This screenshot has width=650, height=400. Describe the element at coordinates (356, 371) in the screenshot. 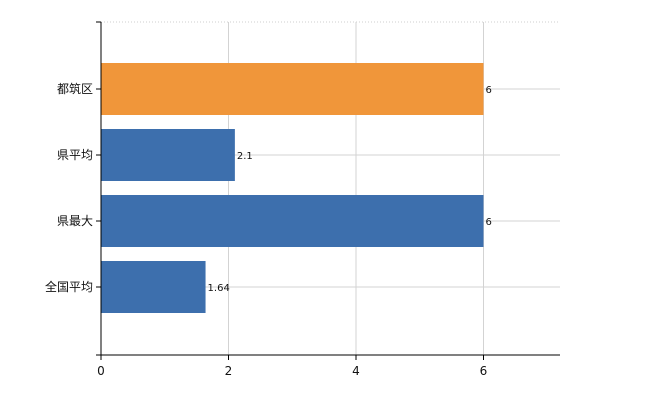

I see `x-tick-label: 4` at that location.